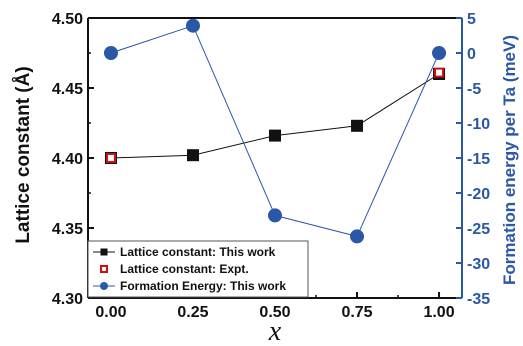  Describe the element at coordinates (474, 89) in the screenshot. I see `y-right-tick-label: -5` at that location.